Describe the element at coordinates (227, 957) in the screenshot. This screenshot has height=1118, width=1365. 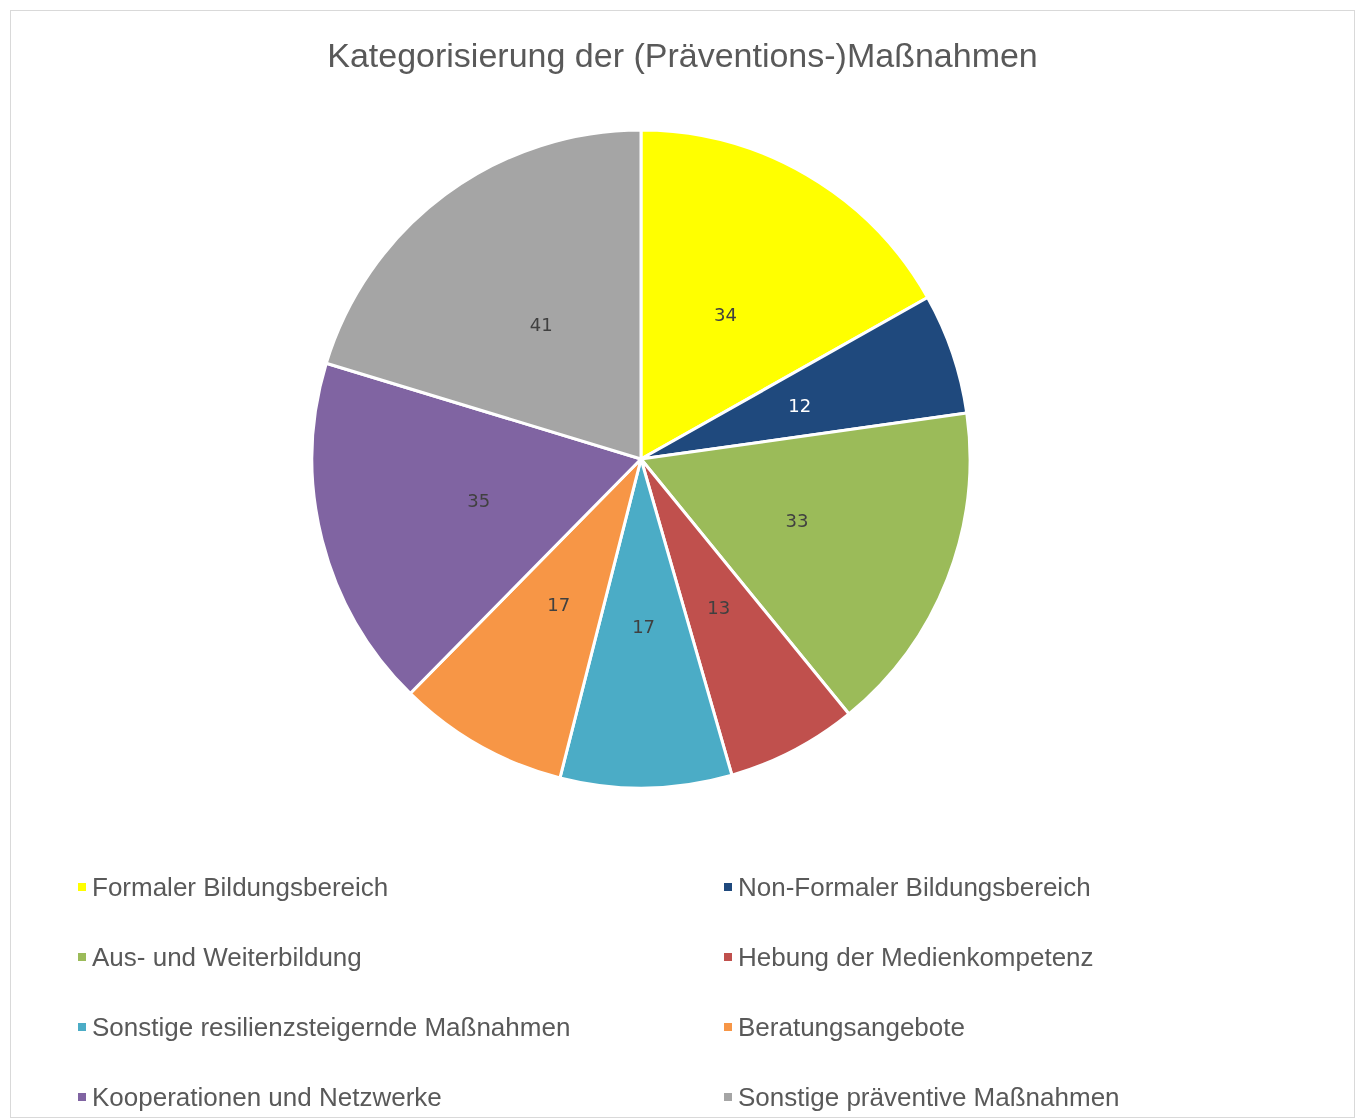
I see `legend-label: Aus- und Weiterbildung` at that location.